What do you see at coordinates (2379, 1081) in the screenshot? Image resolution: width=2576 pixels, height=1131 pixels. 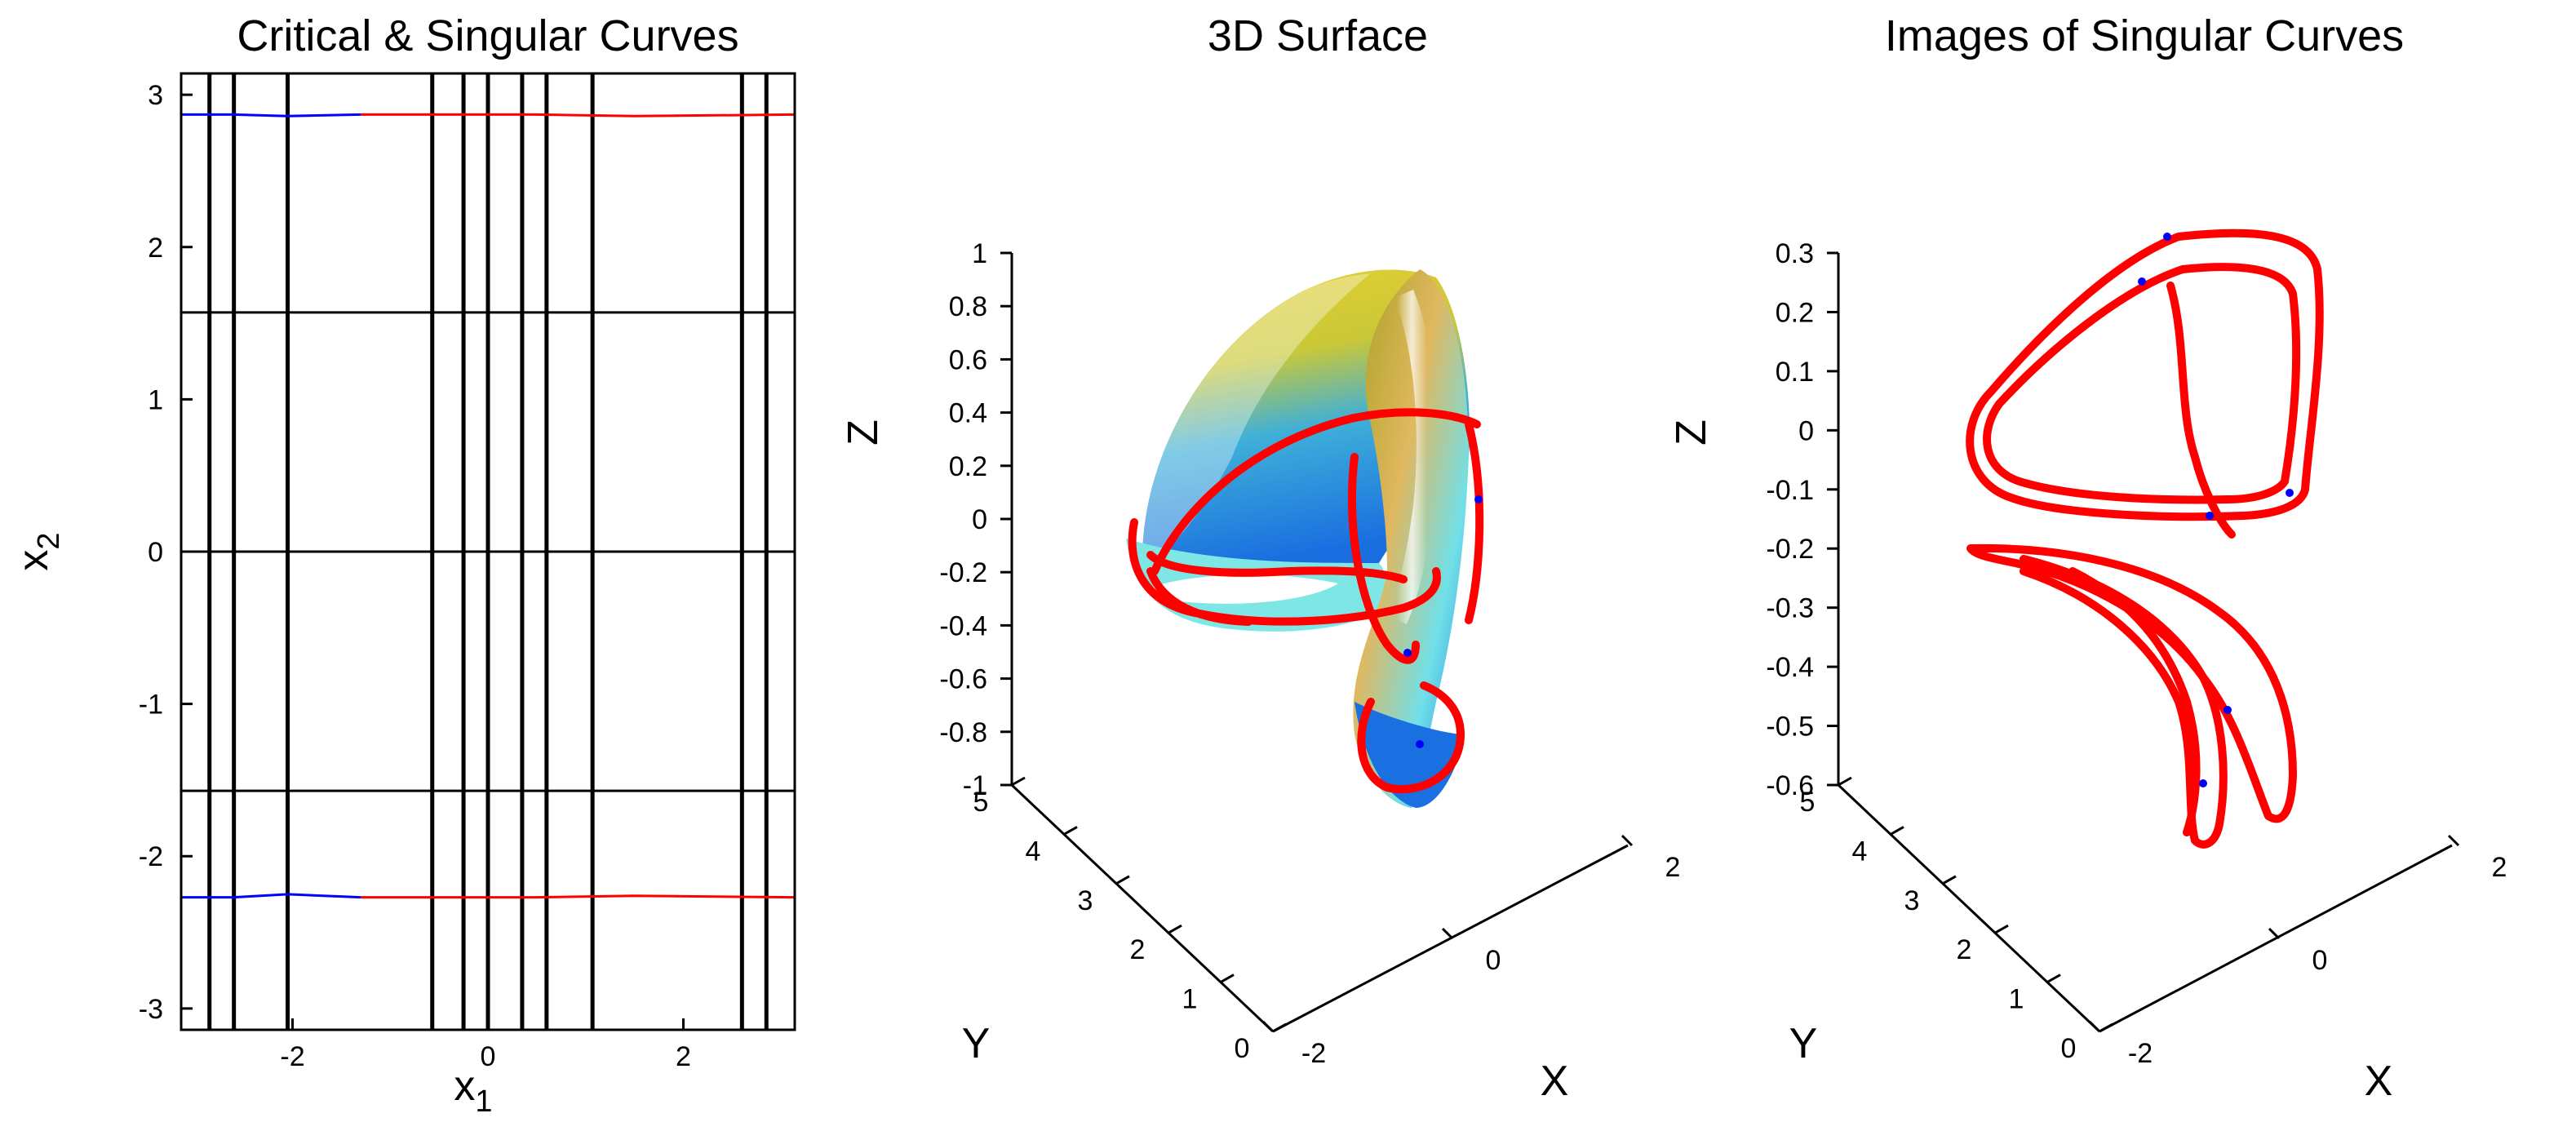 I see `panel3-x-label: X` at bounding box center [2379, 1081].